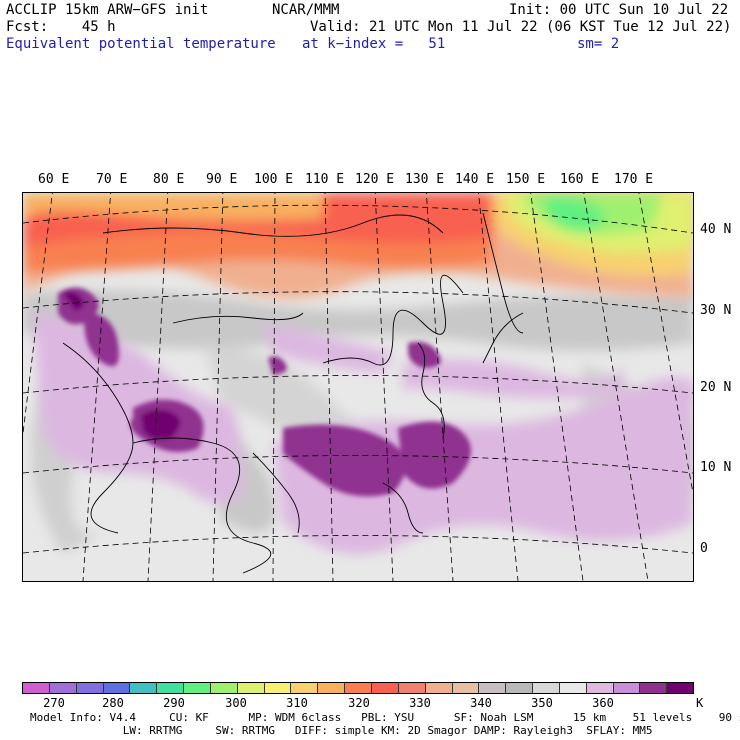  Describe the element at coordinates (112, 179) in the screenshot. I see `lon-label: 70 E` at that location.